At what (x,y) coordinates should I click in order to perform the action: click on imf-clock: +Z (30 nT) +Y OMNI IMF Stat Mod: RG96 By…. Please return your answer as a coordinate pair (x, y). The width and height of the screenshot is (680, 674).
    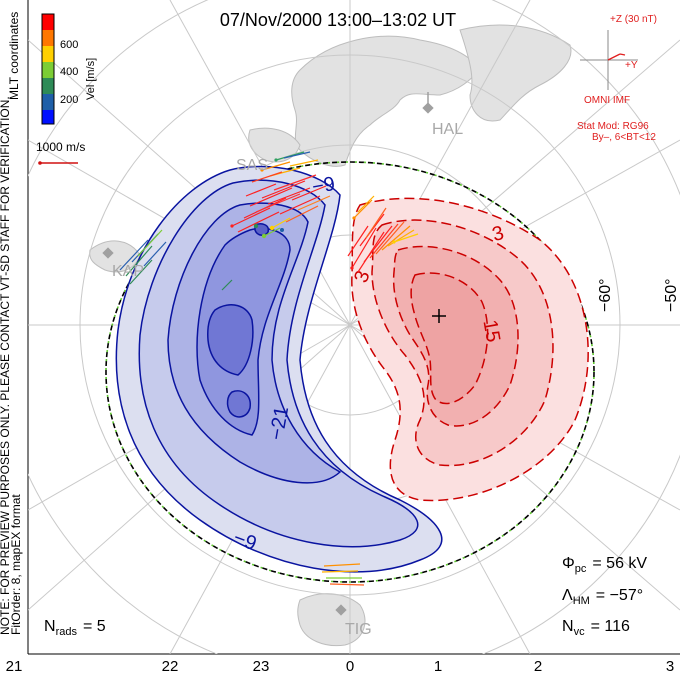
    Looking at the image, I should click on (617, 78).